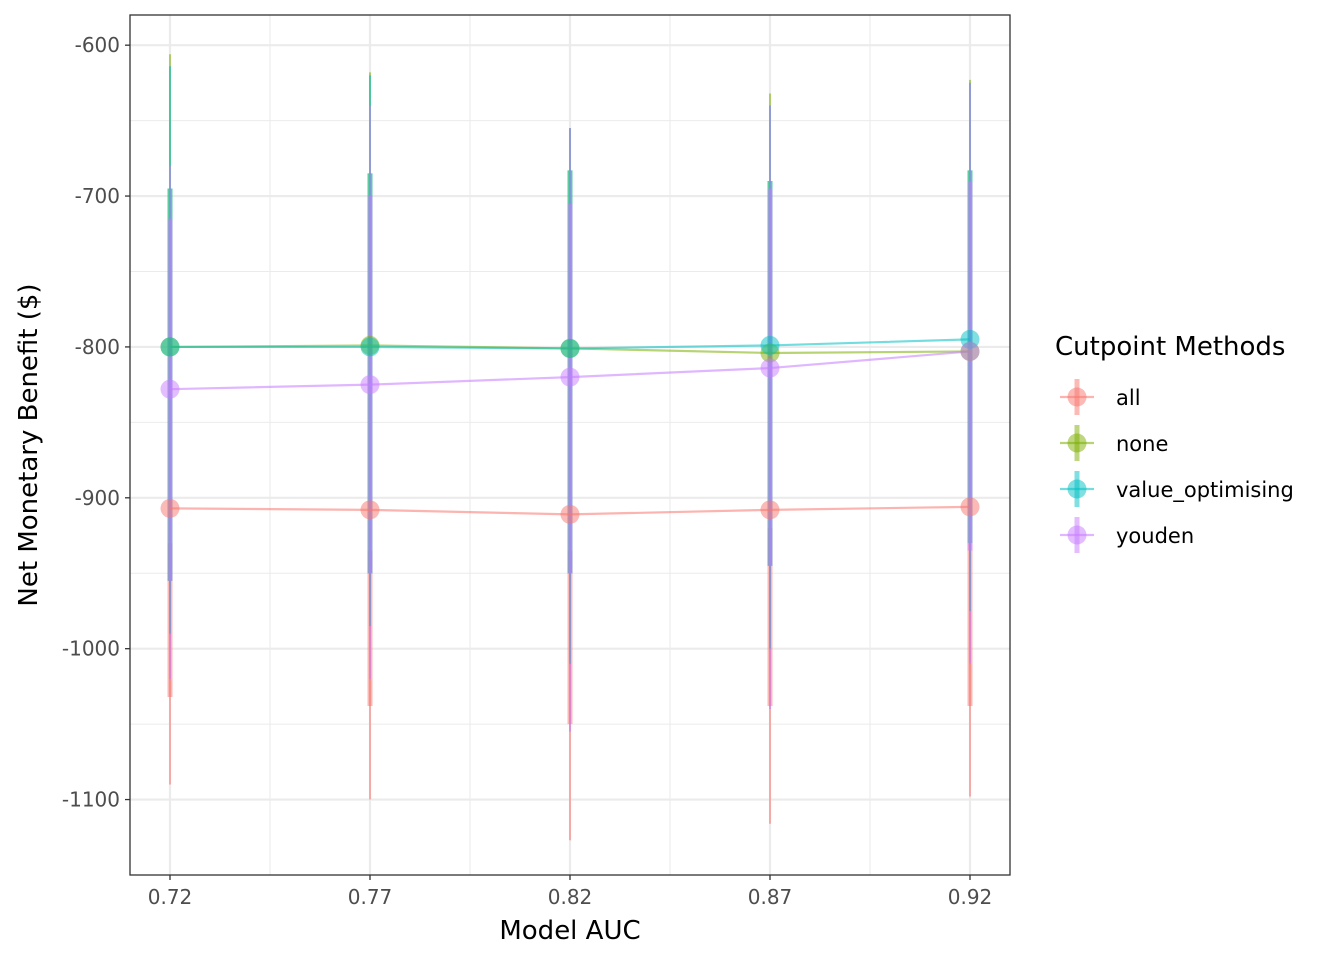  Describe the element at coordinates (1155, 536) in the screenshot. I see `legend-label: youden` at that location.